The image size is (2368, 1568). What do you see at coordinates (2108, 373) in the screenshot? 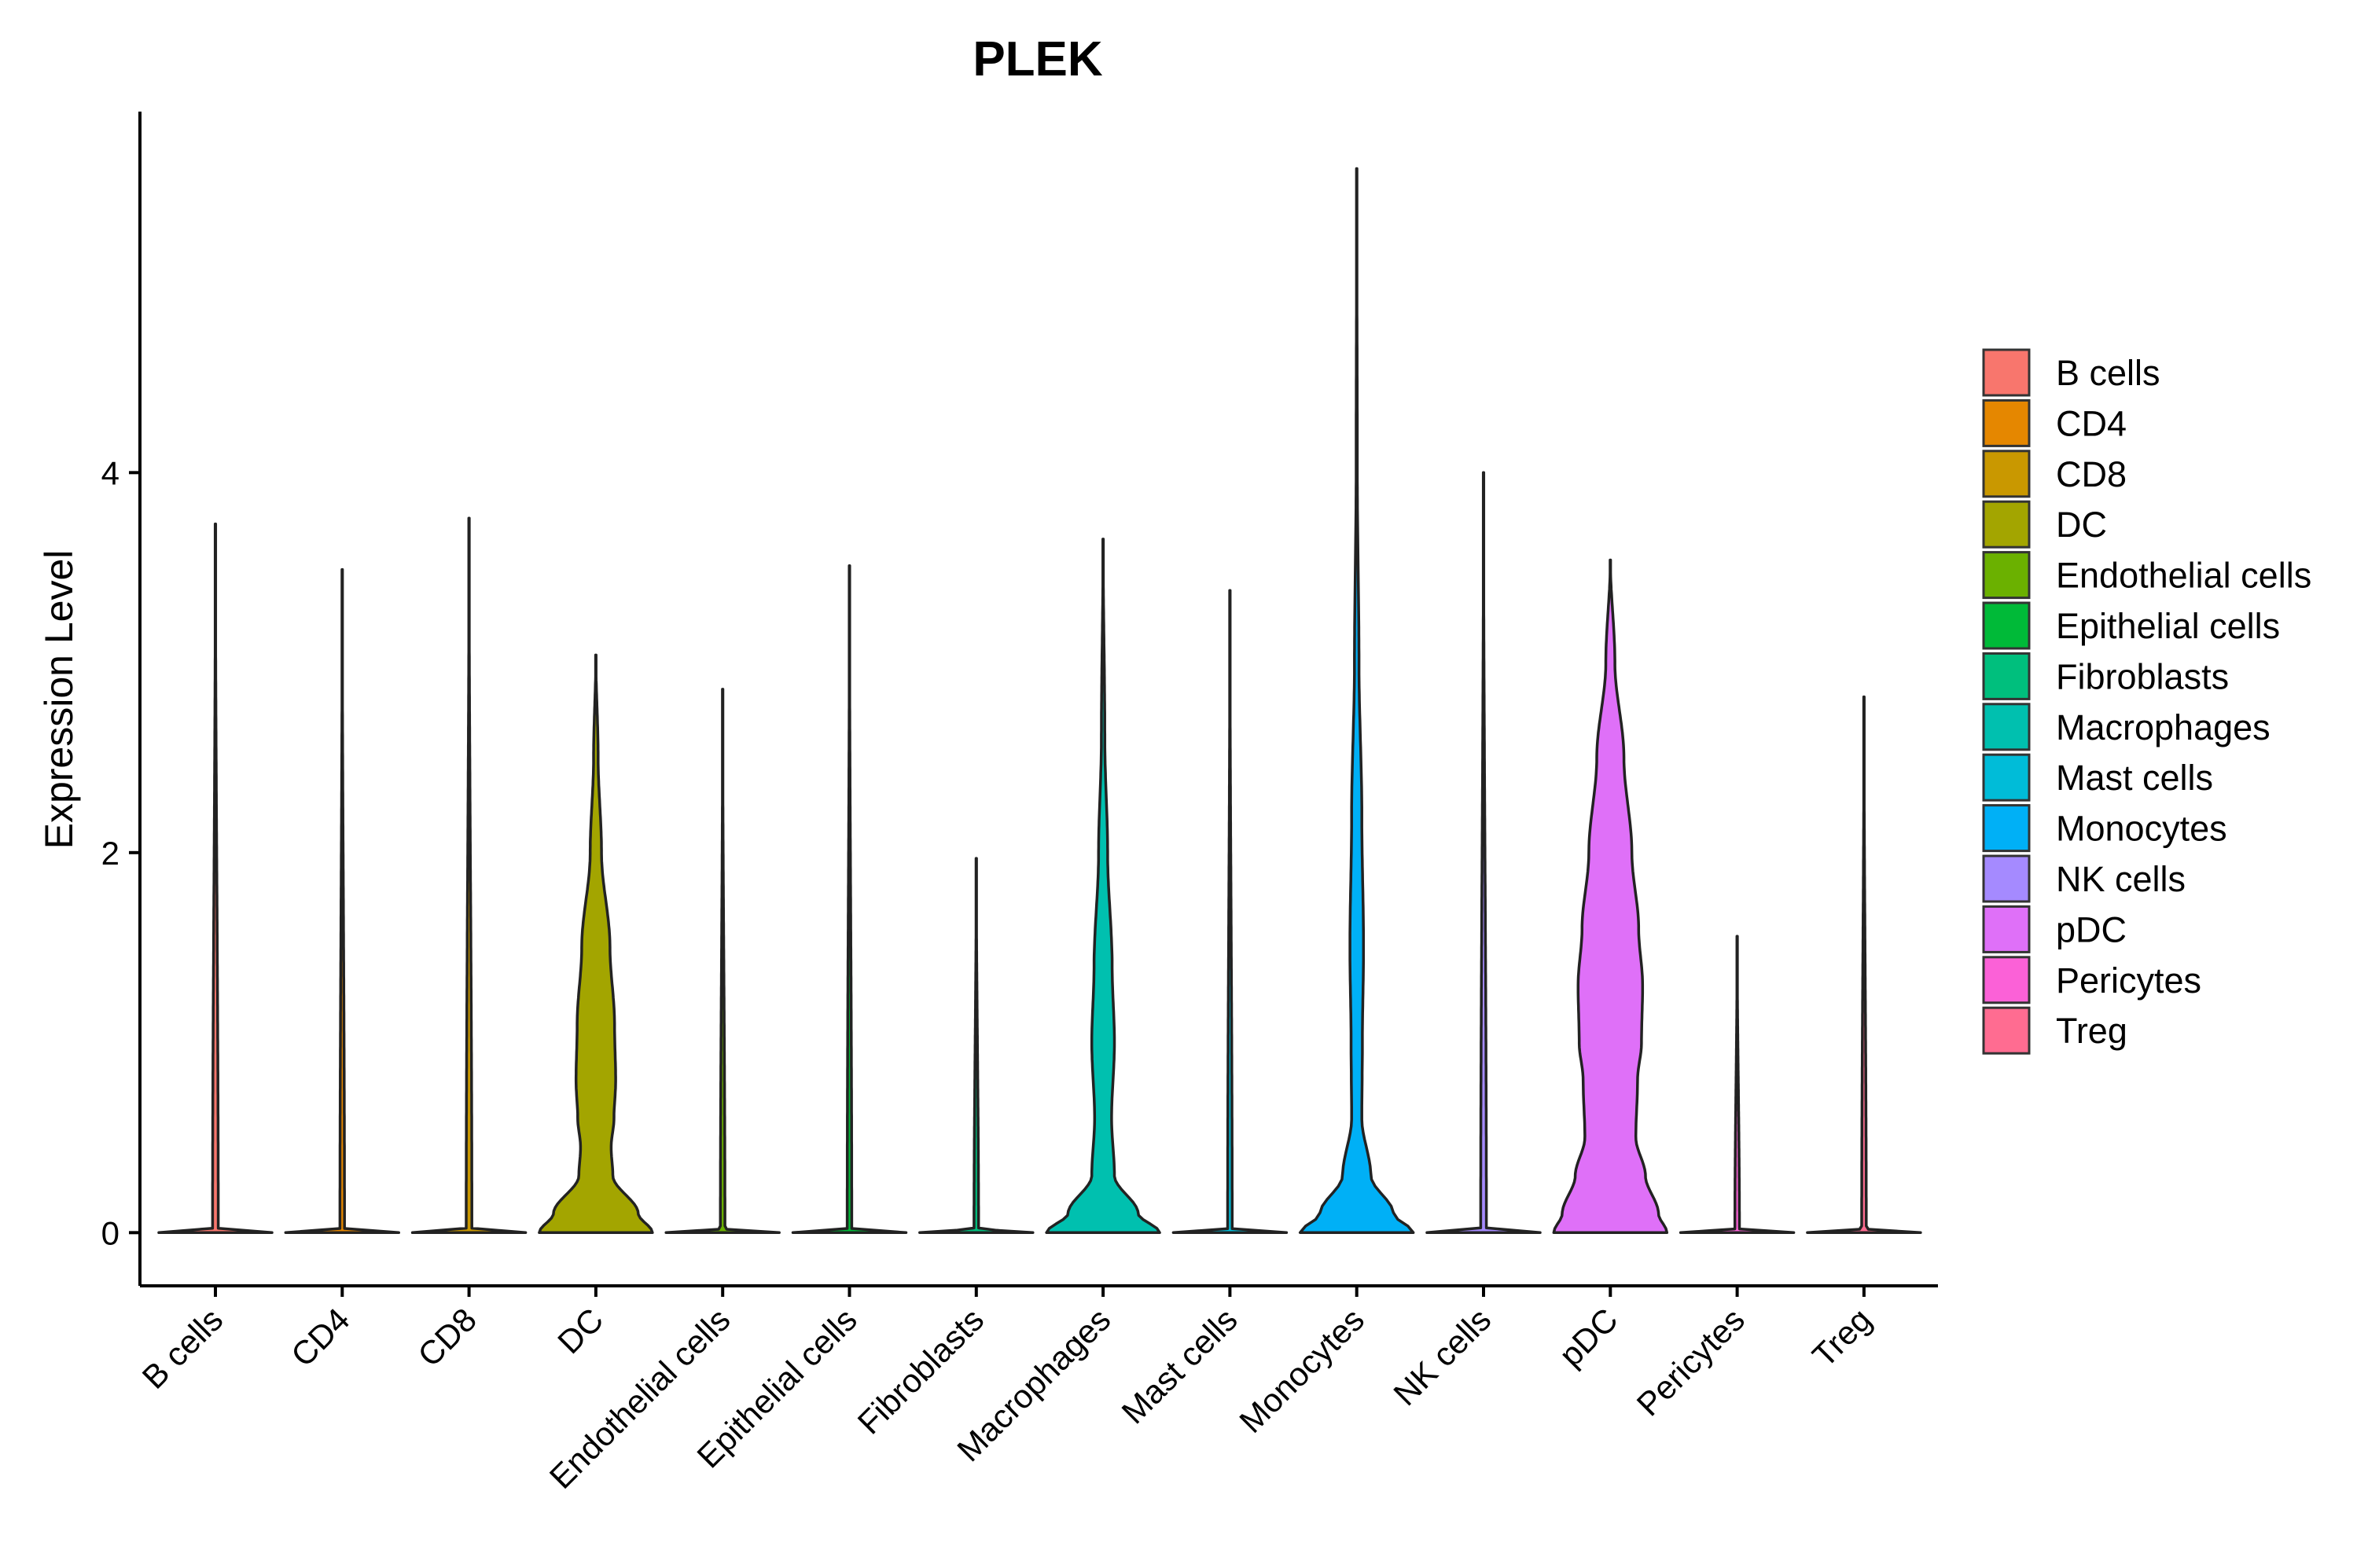
I see `legend-label: B cells` at bounding box center [2108, 373].